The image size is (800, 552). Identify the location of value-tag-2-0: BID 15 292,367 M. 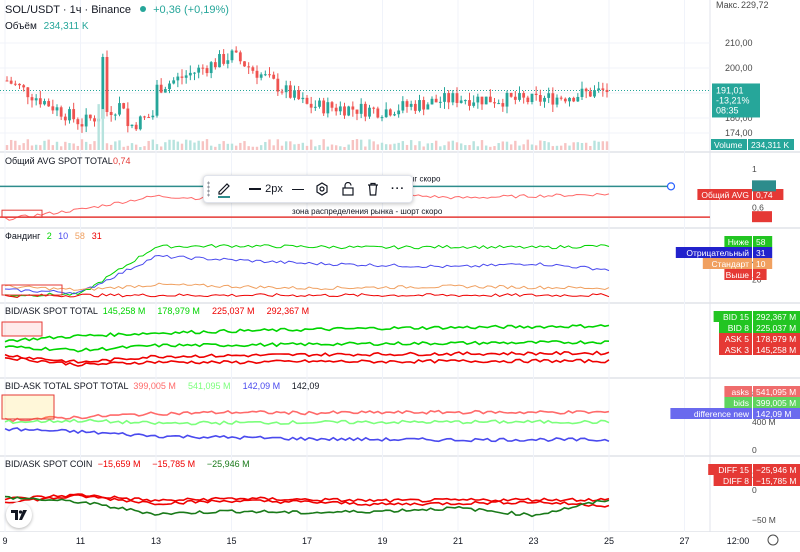
(756, 316).